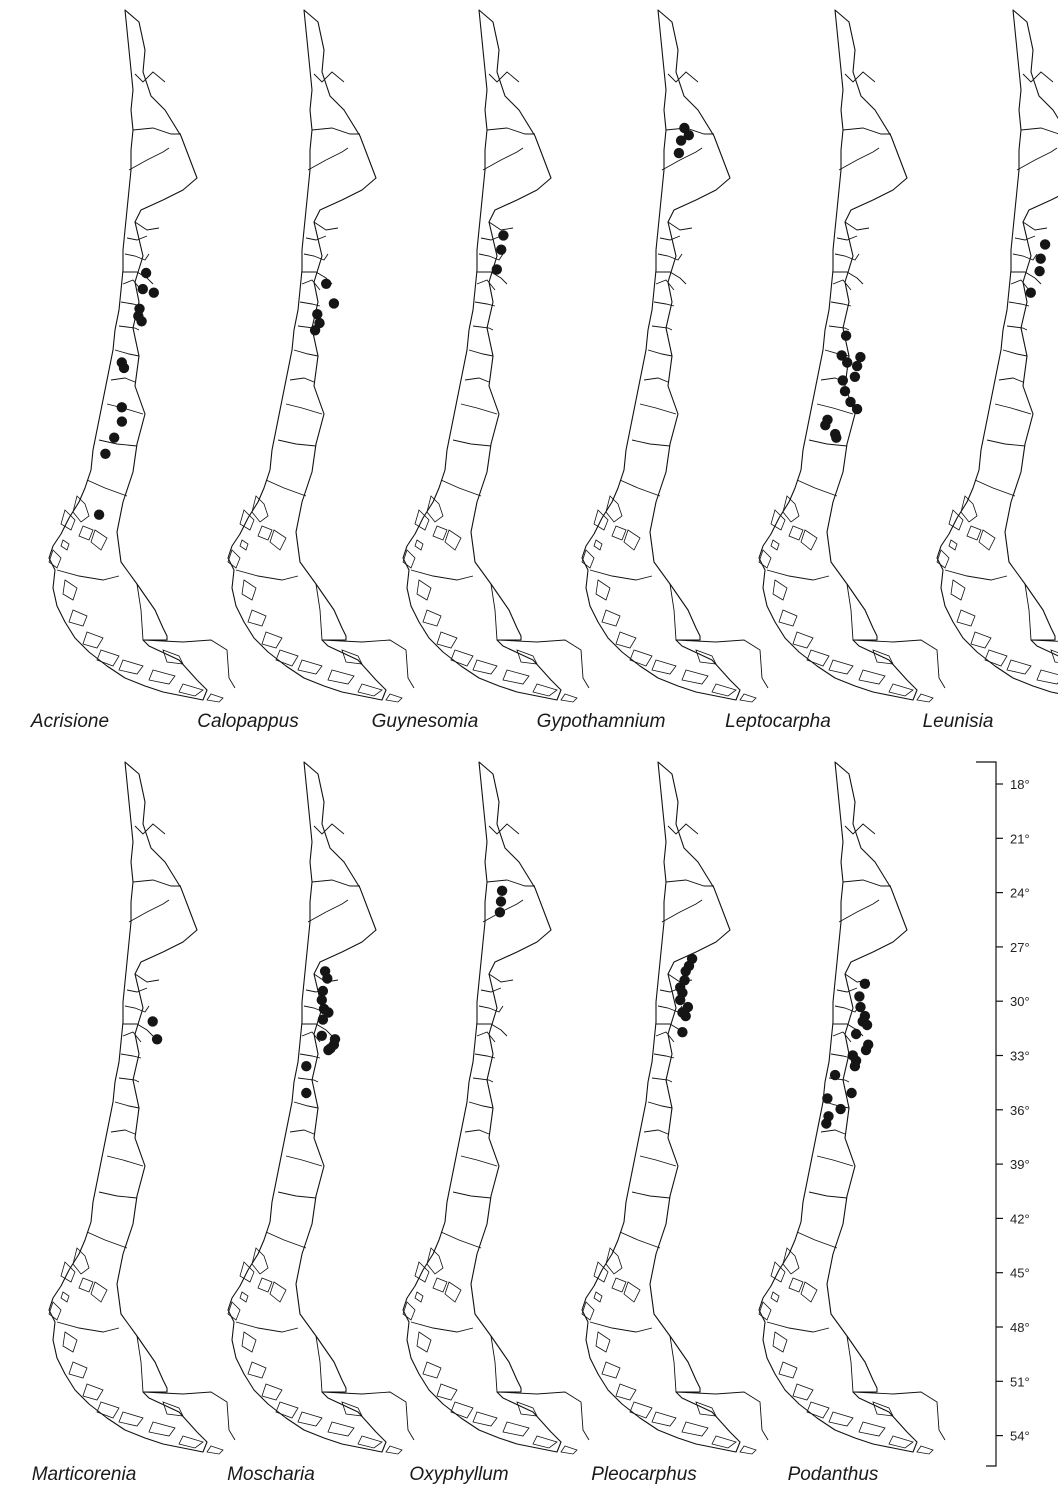 The height and width of the screenshot is (1486, 1058). I want to click on latitude-tick-label: 36°, so click(1020, 1110).